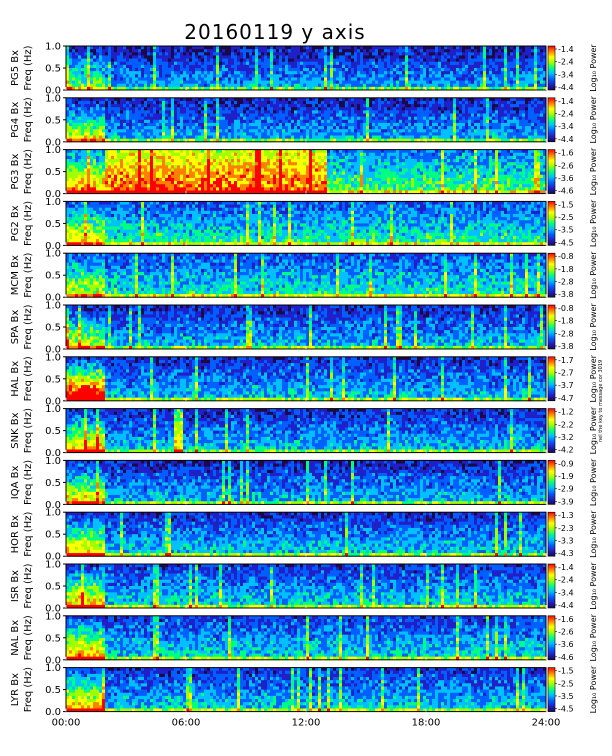 The image size is (612, 756). What do you see at coordinates (15, 689) in the screenshot?
I see `y-axis-label-station: LYR Bx` at bounding box center [15, 689].